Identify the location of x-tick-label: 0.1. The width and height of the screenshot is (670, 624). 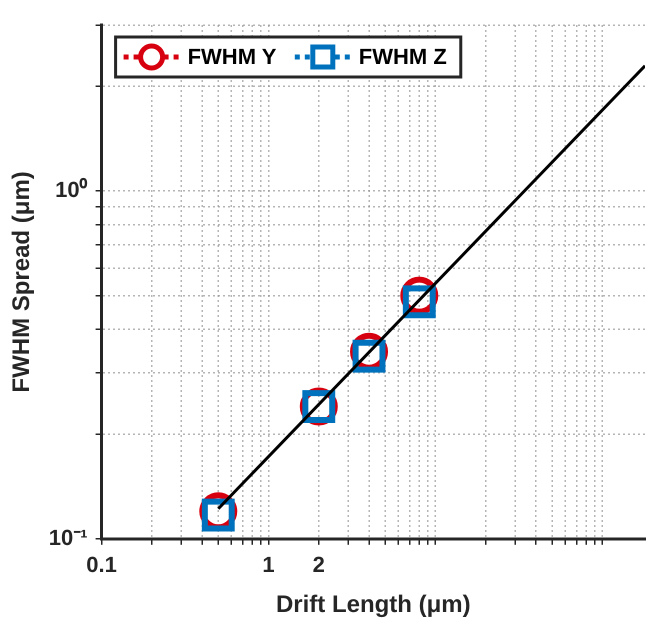
(101, 565).